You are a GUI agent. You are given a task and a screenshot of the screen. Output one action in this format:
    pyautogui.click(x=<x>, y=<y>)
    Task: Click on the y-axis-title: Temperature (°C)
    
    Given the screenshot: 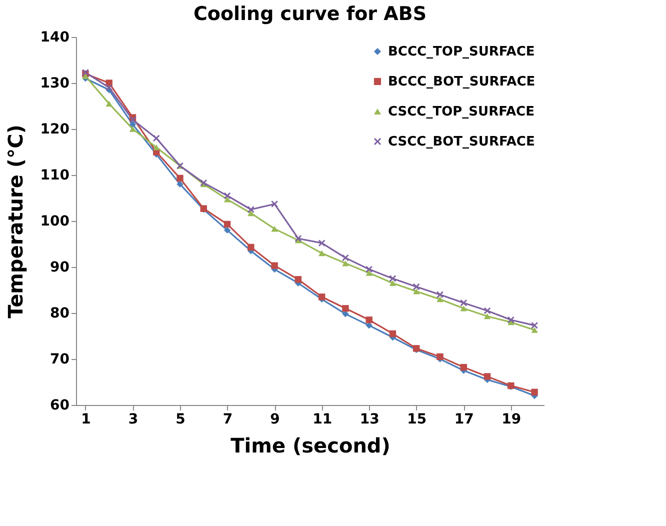 What is the action you would take?
    pyautogui.click(x=15, y=221)
    